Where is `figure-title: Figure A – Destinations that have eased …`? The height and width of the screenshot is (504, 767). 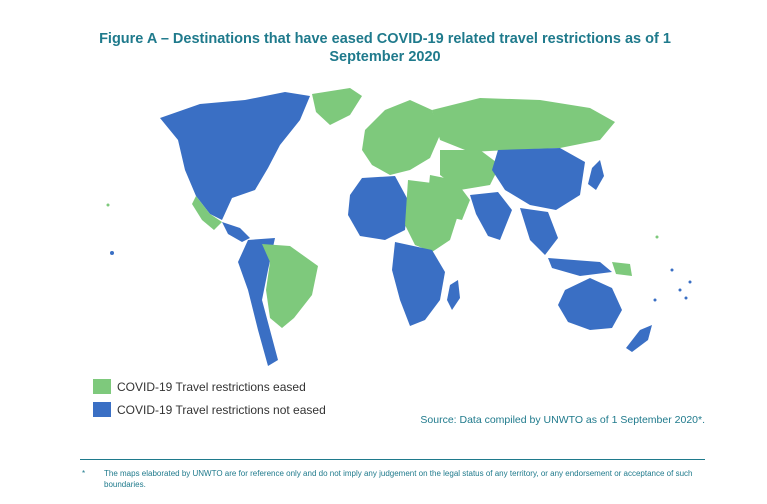
figure-title: Figure A – Destinations that have eased … is located at coordinates (385, 48).